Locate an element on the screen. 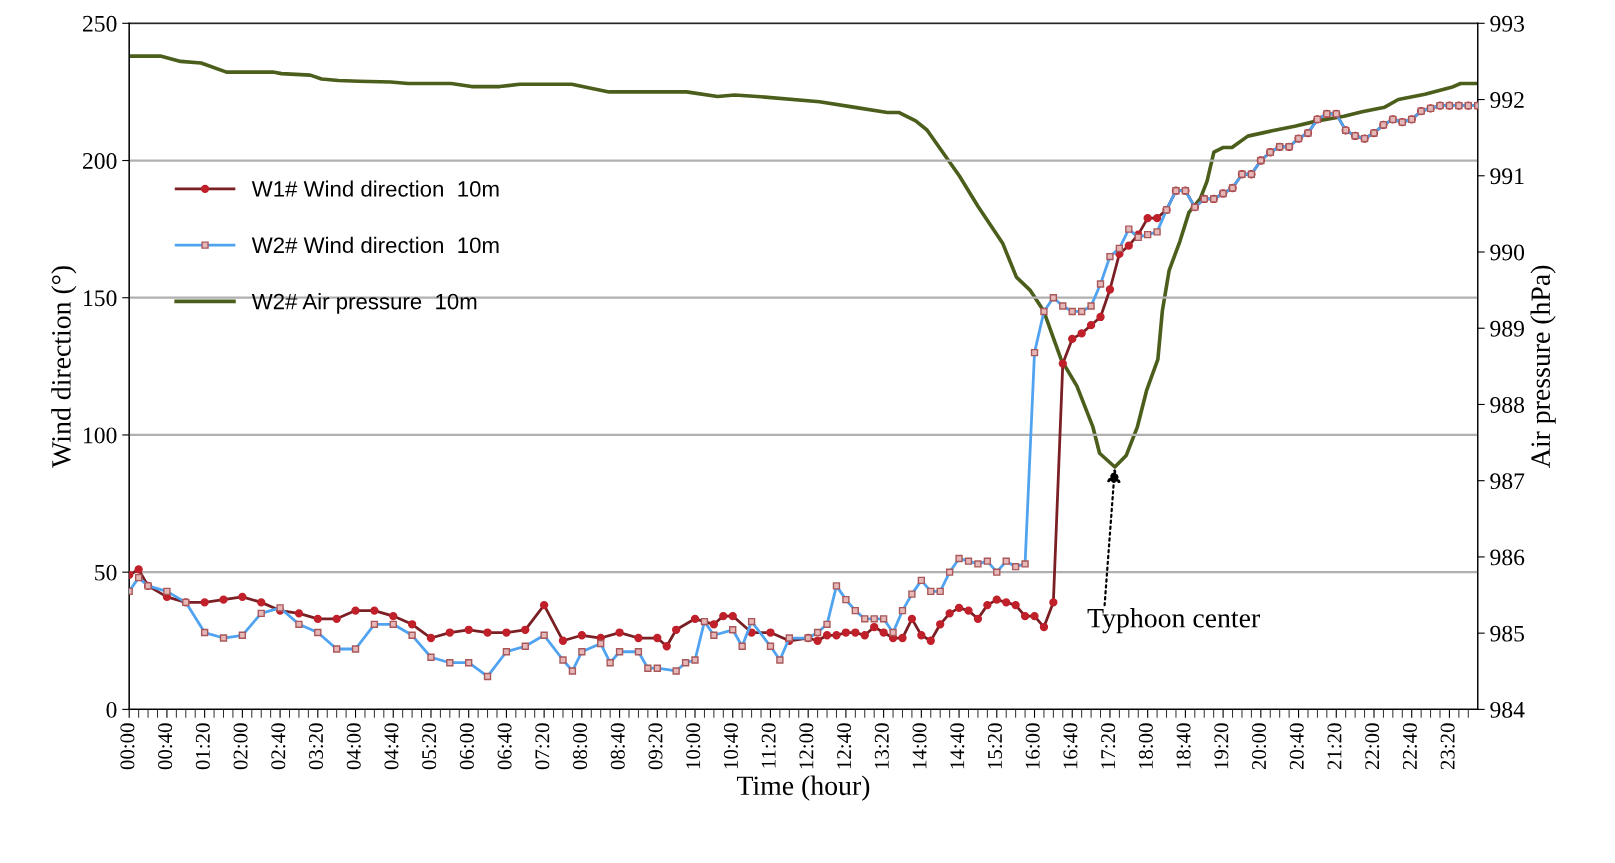 The image size is (1615, 863). y-tick-label: 150 is located at coordinates (100, 298).